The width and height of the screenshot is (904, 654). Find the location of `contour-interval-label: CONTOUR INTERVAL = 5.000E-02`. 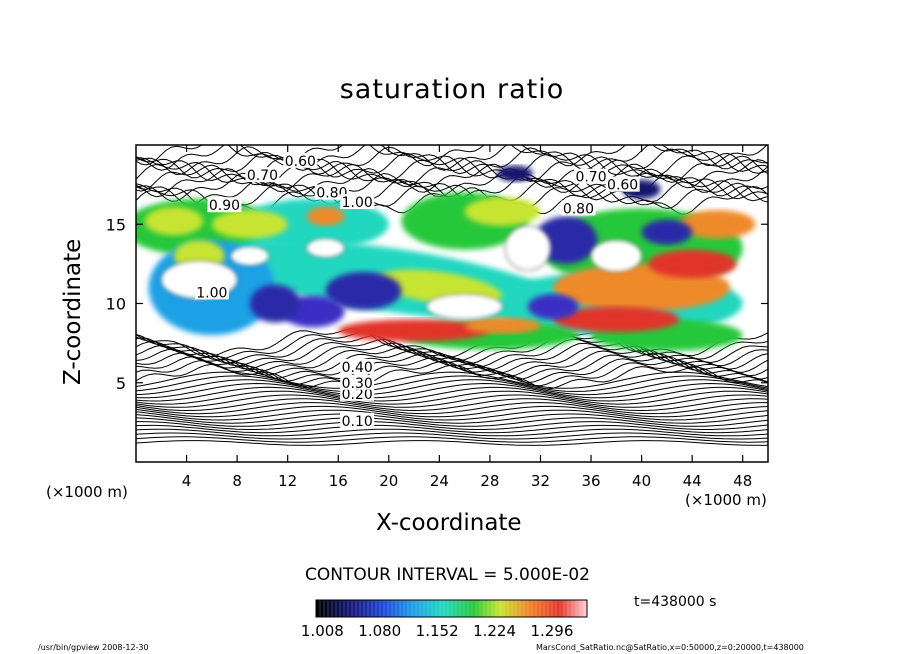

contour-interval-label: CONTOUR INTERVAL = 5.000E-02 is located at coordinates (447, 575).